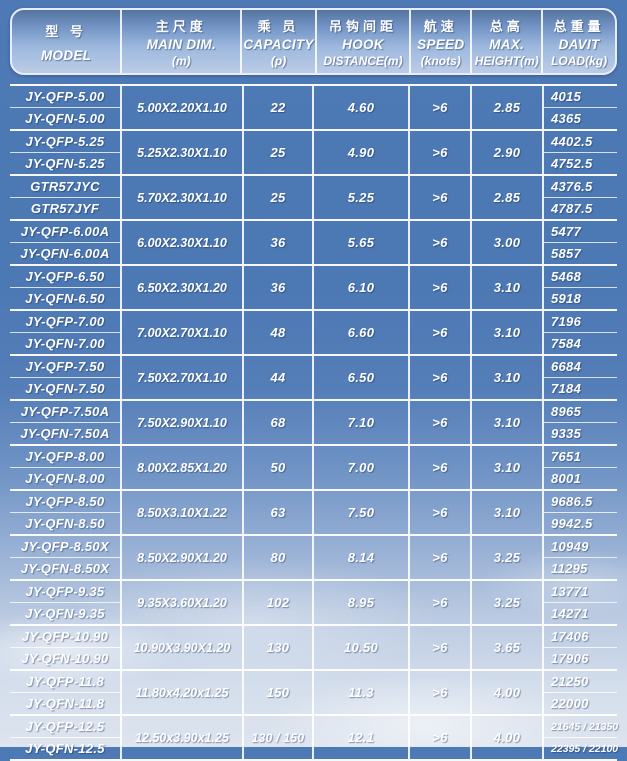 The image size is (627, 761). Describe the element at coordinates (506, 242) in the screenshot. I see `max-height-cell: 3.00` at that location.